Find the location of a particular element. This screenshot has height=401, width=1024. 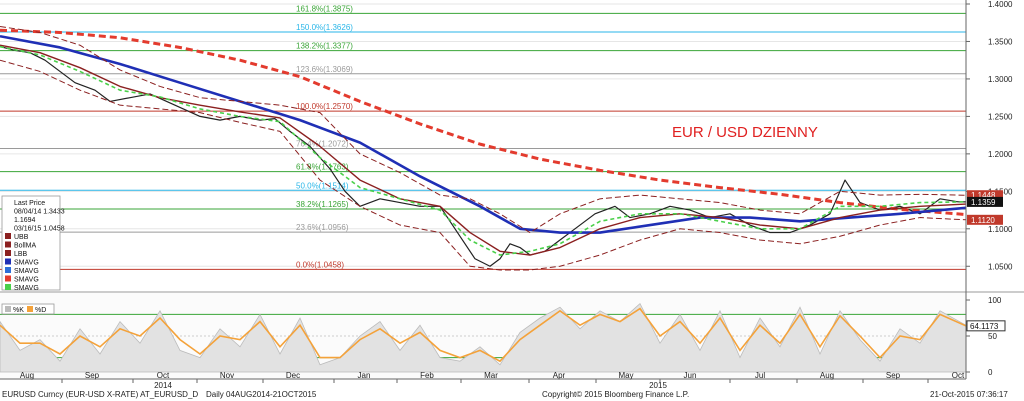

timestamp-label: 21-Oct-2015 07:36:17 is located at coordinates (969, 394).